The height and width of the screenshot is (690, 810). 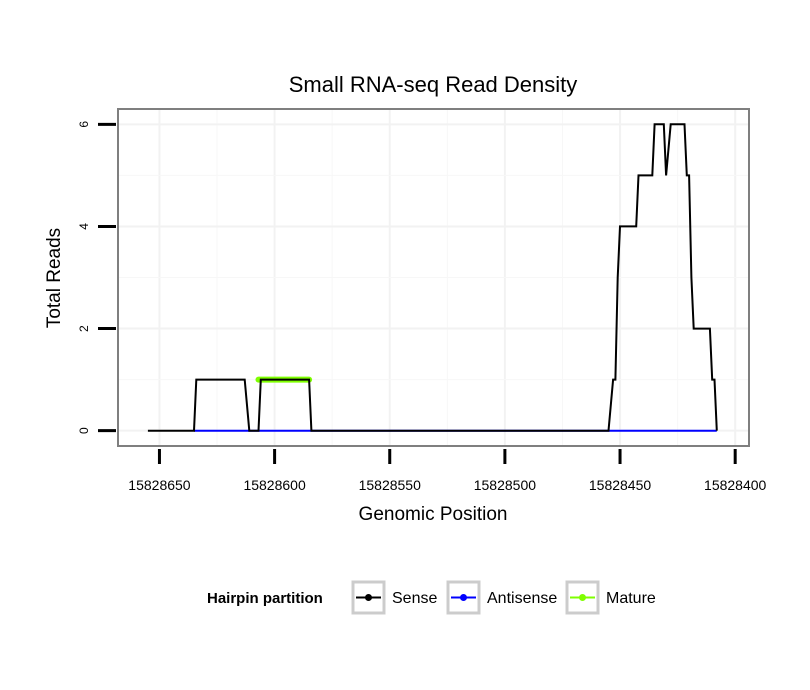 What do you see at coordinates (84, 328) in the screenshot?
I see `y-tick-label: 2` at bounding box center [84, 328].